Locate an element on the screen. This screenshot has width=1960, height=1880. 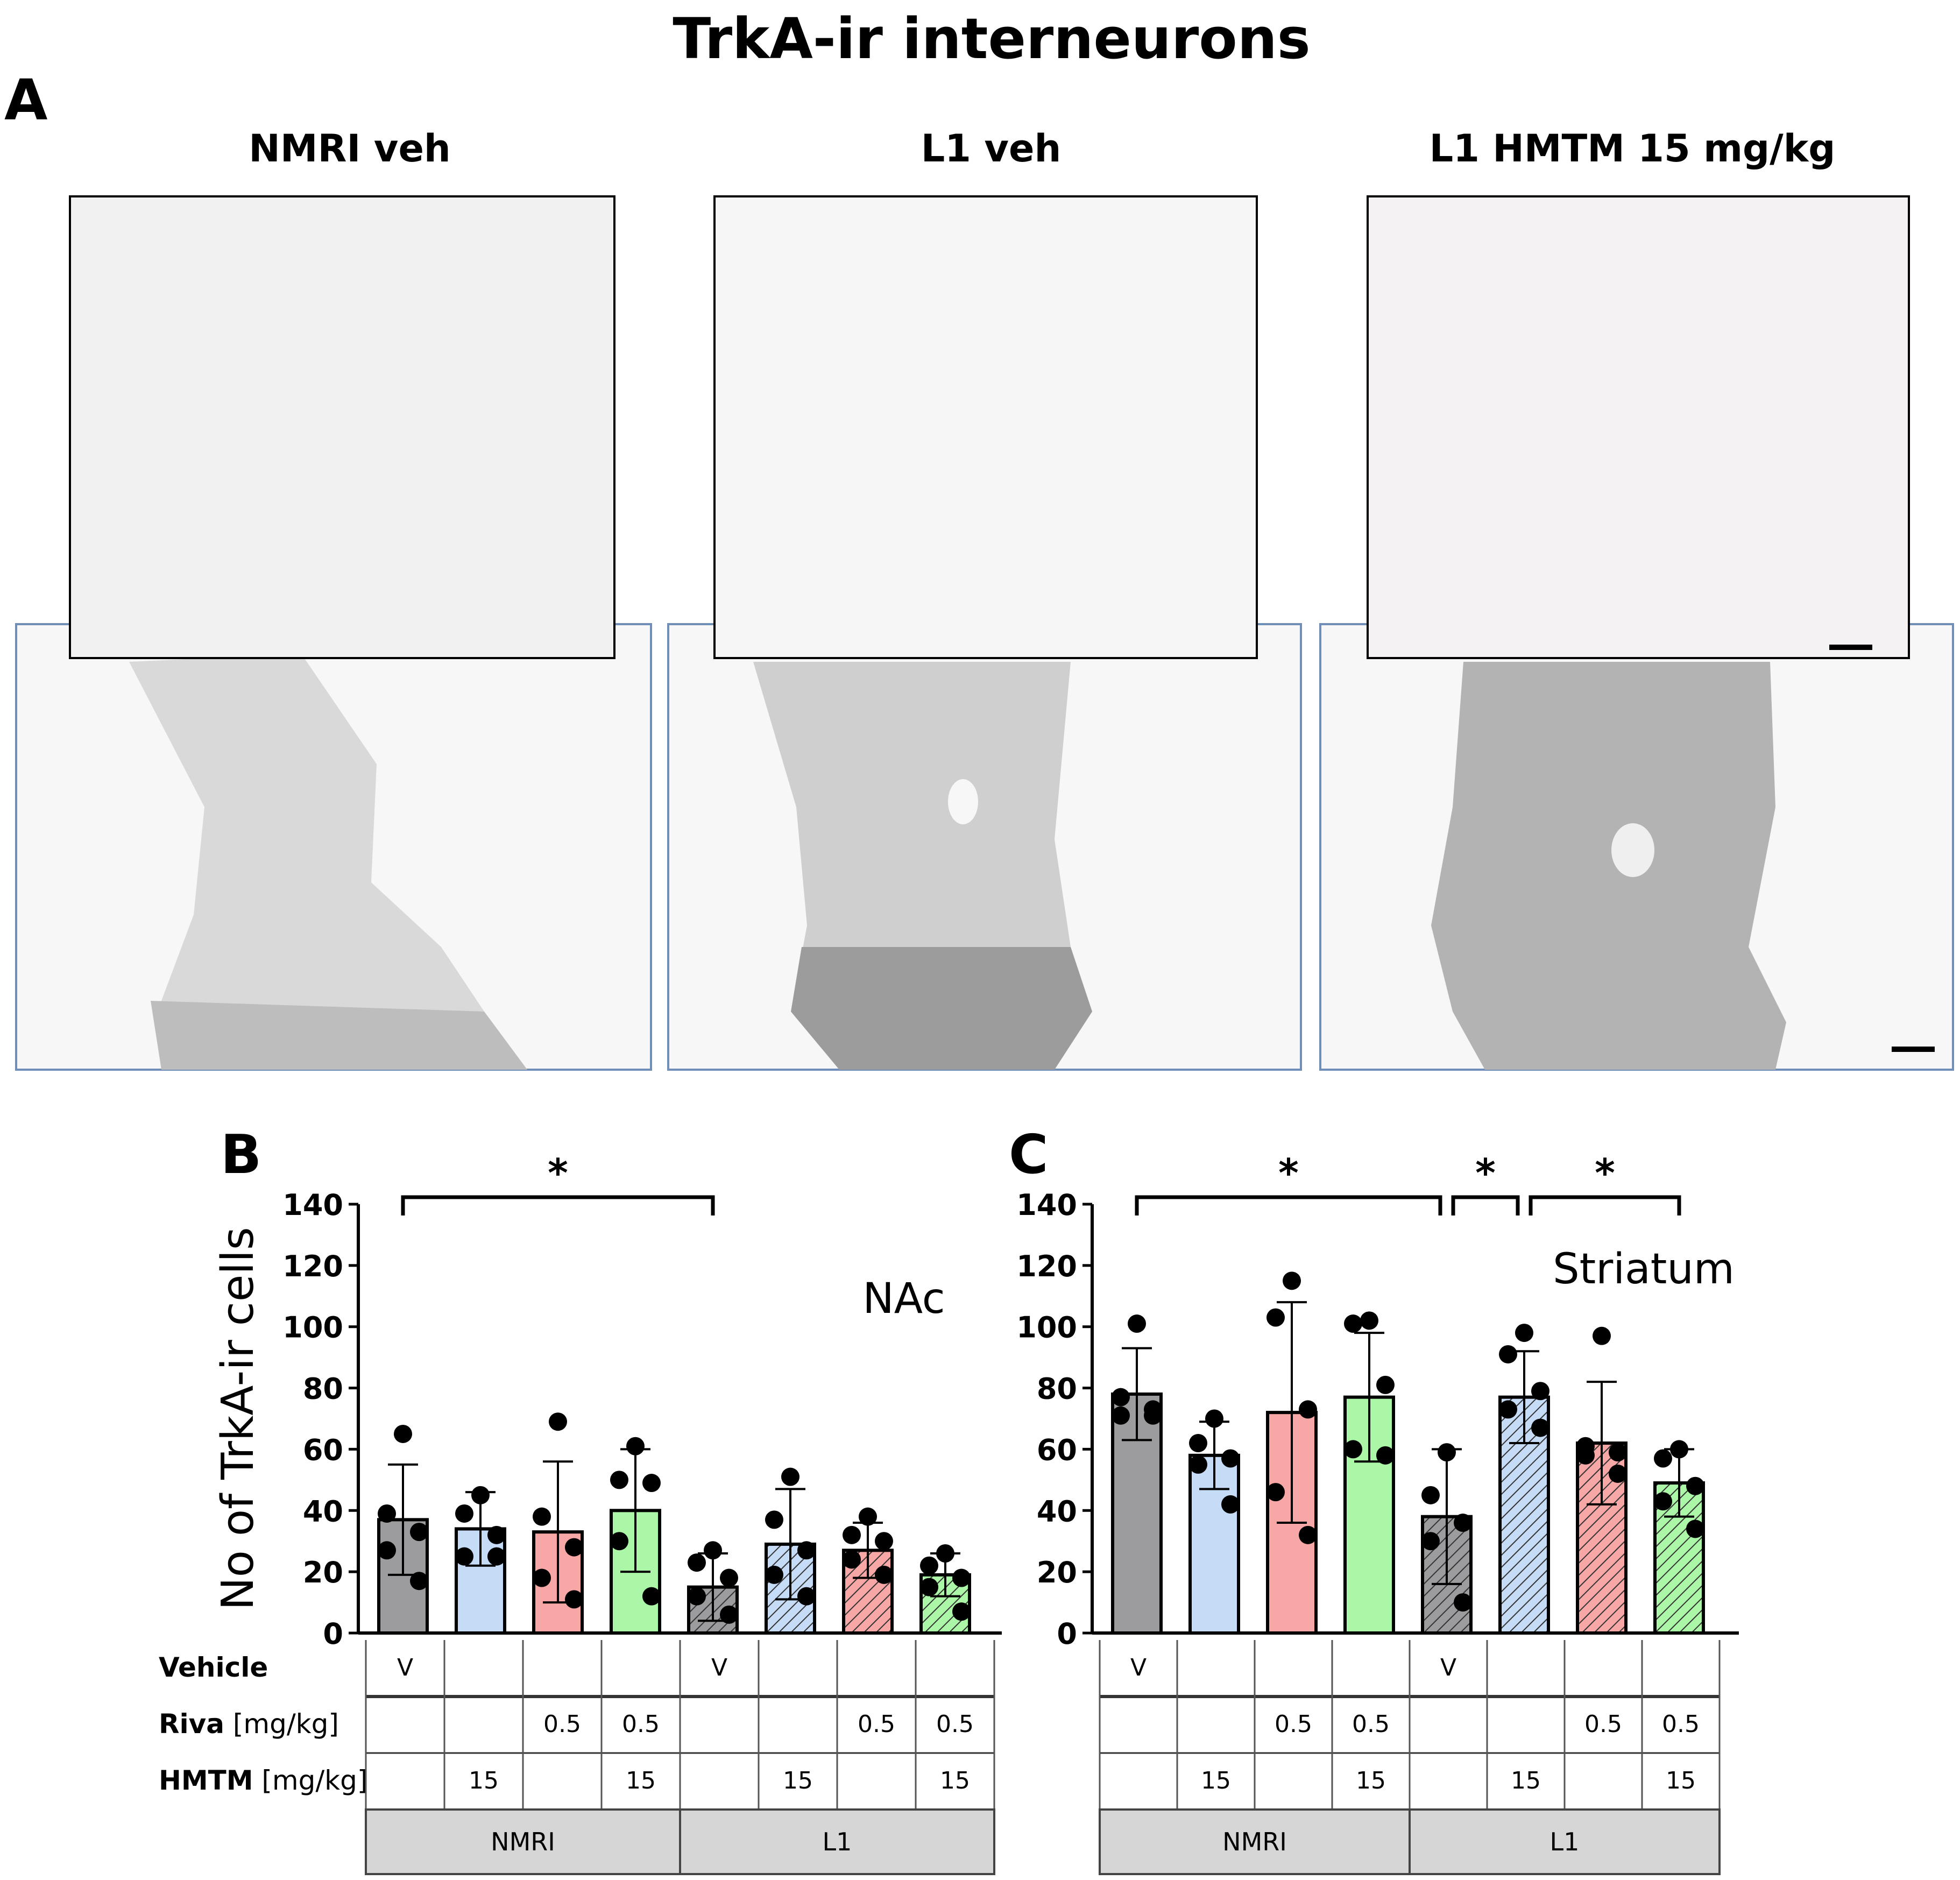
inset-image-l1-hmtm is located at coordinates (1638, 427).